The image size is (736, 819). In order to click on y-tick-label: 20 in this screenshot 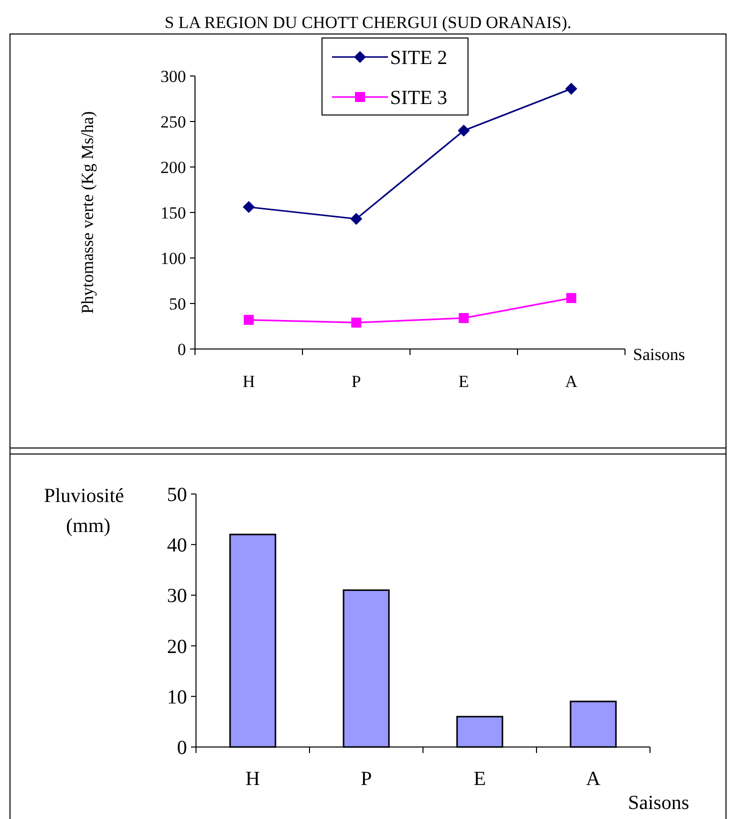, I will do `click(177, 647)`.